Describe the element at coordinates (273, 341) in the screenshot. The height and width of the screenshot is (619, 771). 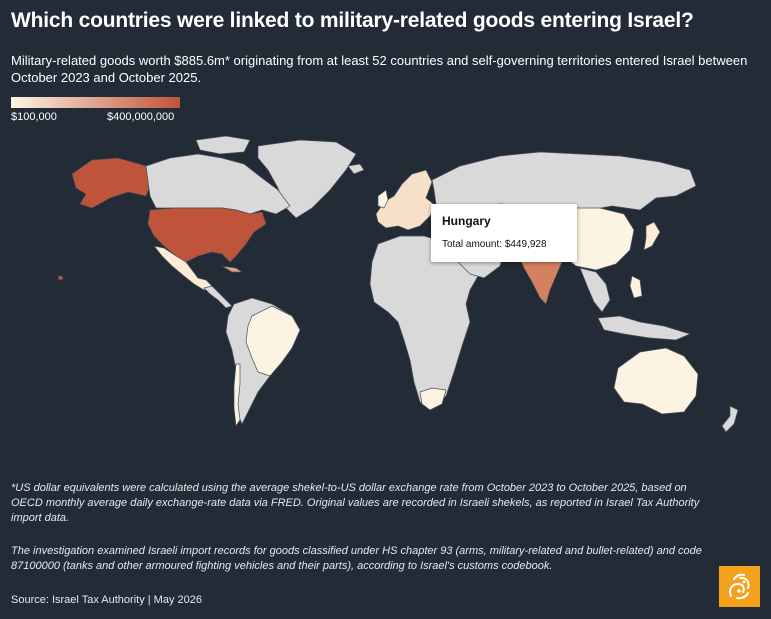
I see `brazil` at that location.